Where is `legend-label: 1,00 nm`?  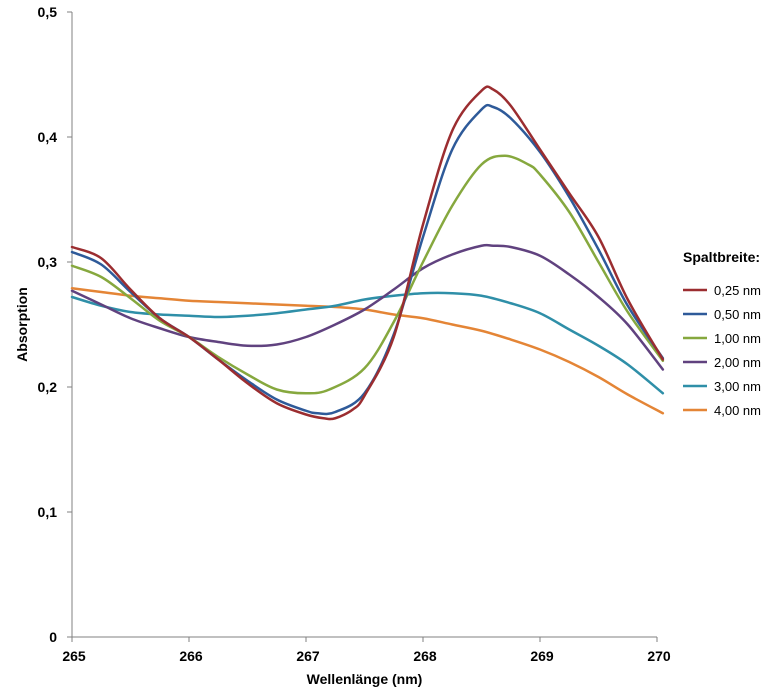
legend-label: 1,00 nm is located at coordinates (737, 338).